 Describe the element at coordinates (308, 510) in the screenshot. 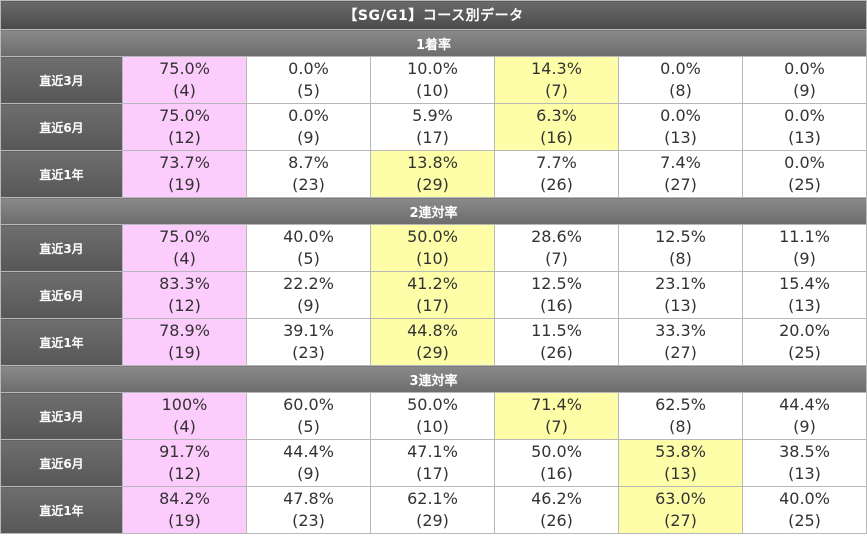

I see `data-cell: 47.8% (23)` at that location.